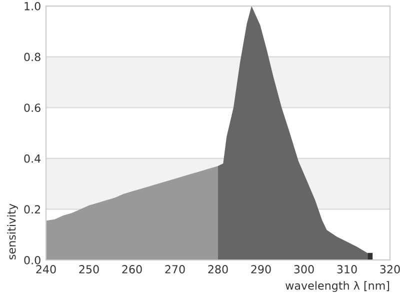 This screenshot has height=300, width=400. What do you see at coordinates (175, 269) in the screenshot?
I see `x-tick-label: 270` at bounding box center [175, 269].